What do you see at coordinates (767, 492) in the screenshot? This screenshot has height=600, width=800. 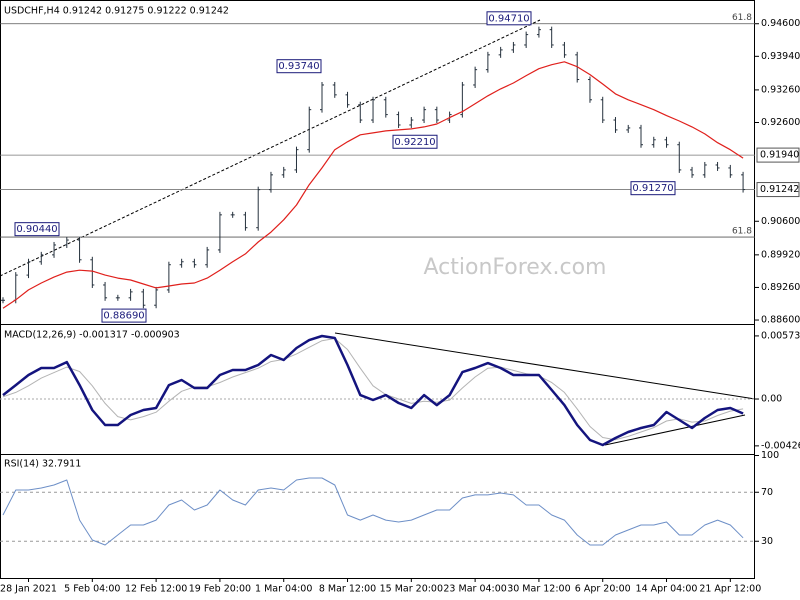 I see `y-tick-label: 70` at bounding box center [767, 492].